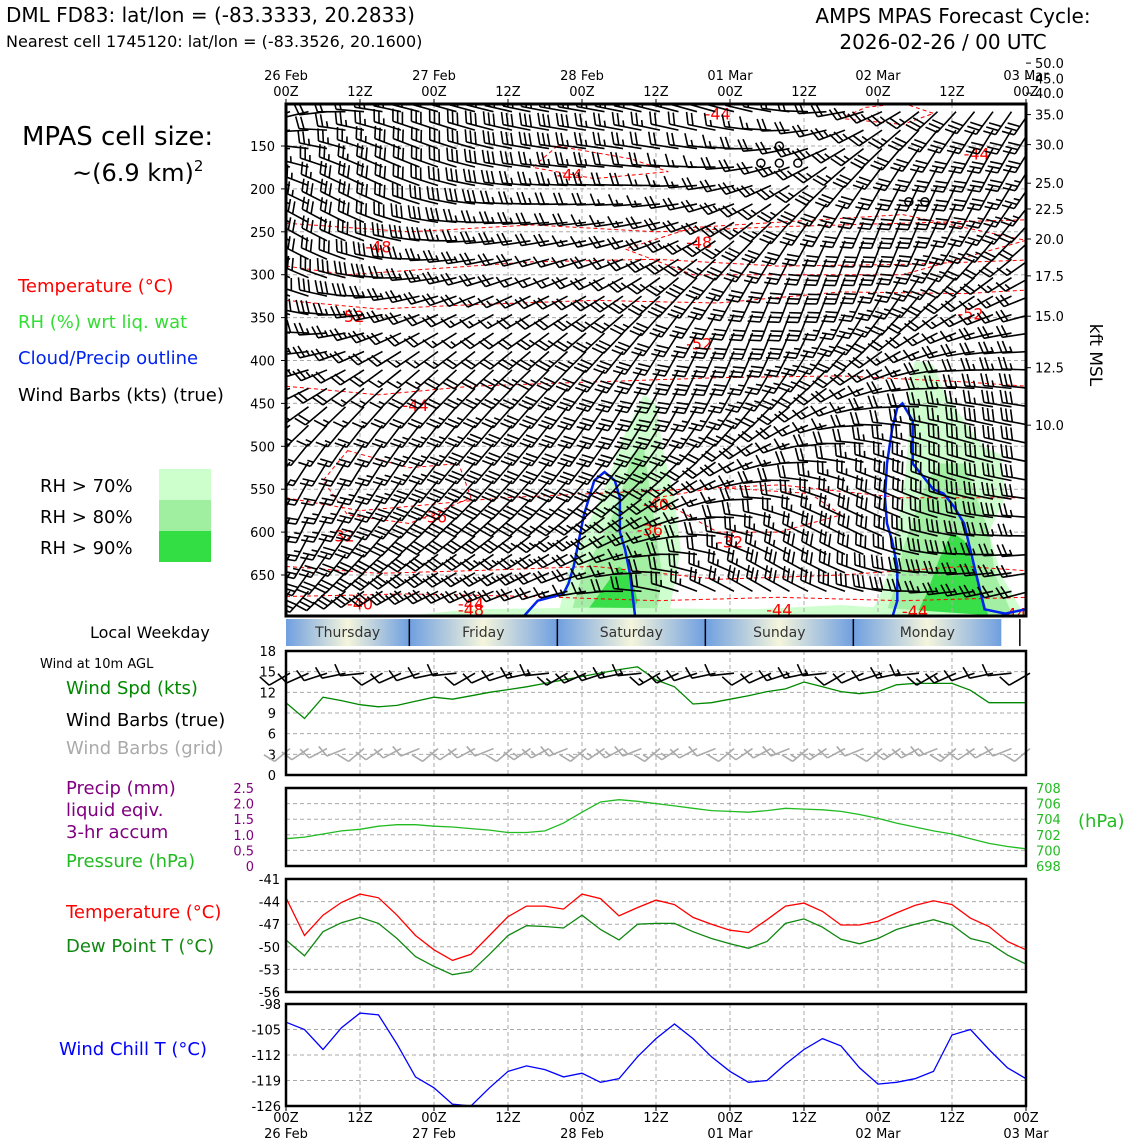 The image size is (1140, 1140). Describe the element at coordinates (297, 353) in the screenshot. I see `barb-staff` at that location.